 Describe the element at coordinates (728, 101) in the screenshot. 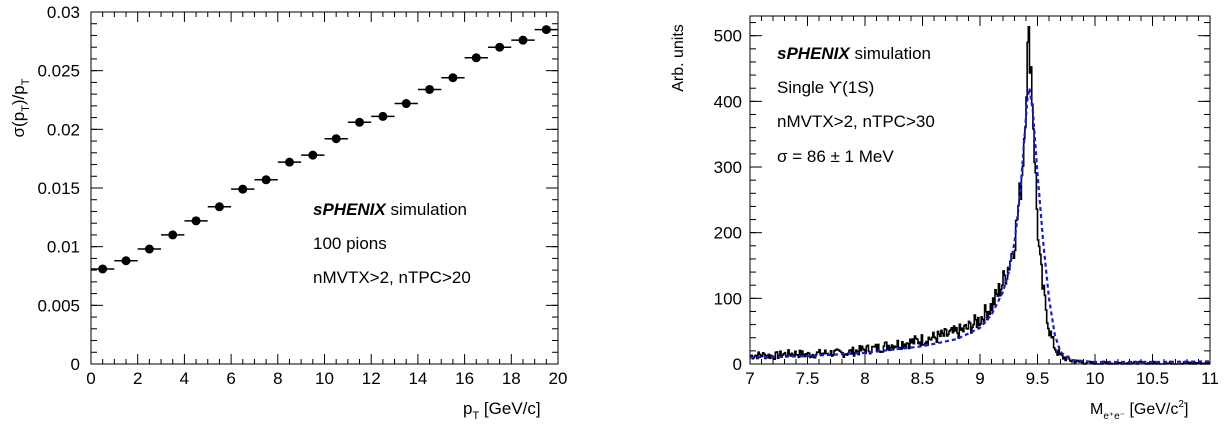

I see `right-y-tick-label: 400` at that location.